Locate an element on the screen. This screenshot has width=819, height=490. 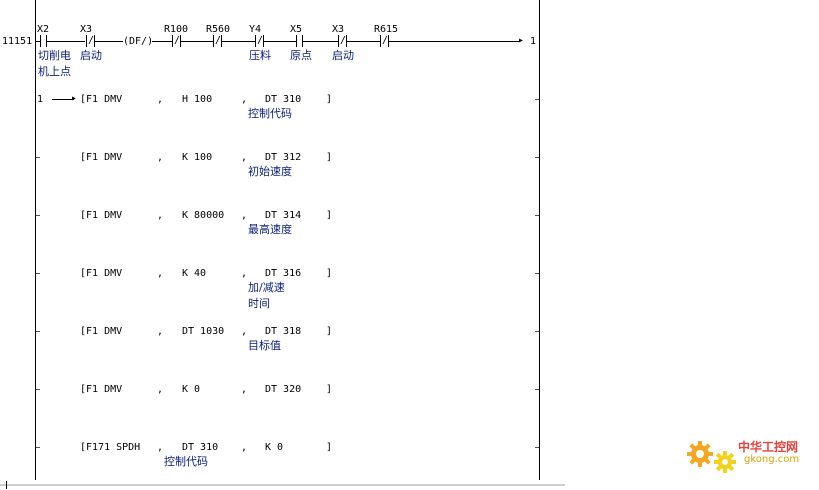
contact-y4-left is located at coordinates (255, 41).